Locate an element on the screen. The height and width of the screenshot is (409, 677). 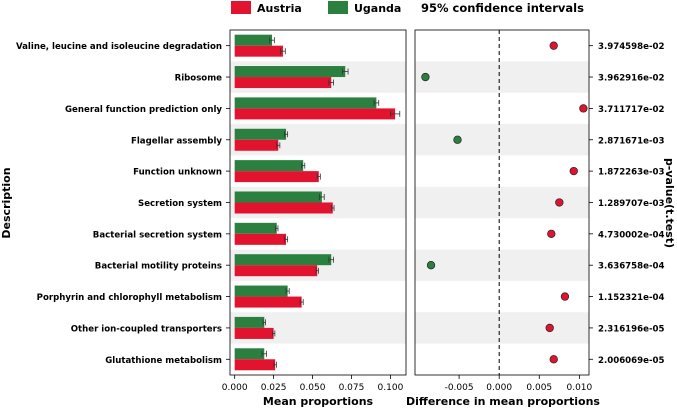
category-label: Function unknown is located at coordinates (177, 173).